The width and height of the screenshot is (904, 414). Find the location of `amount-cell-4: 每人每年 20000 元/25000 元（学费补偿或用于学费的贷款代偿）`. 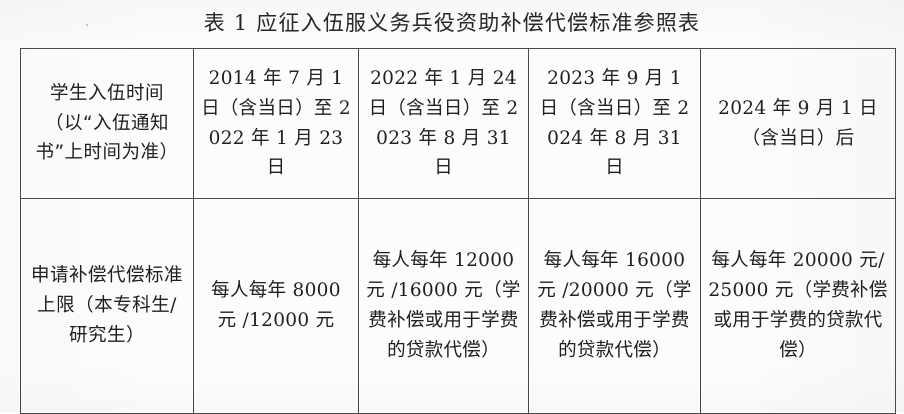

amount-cell-4: 每人每年 20000 元/25000 元（学费补偿或用于学费的贷款代偿） is located at coordinates (798, 306).